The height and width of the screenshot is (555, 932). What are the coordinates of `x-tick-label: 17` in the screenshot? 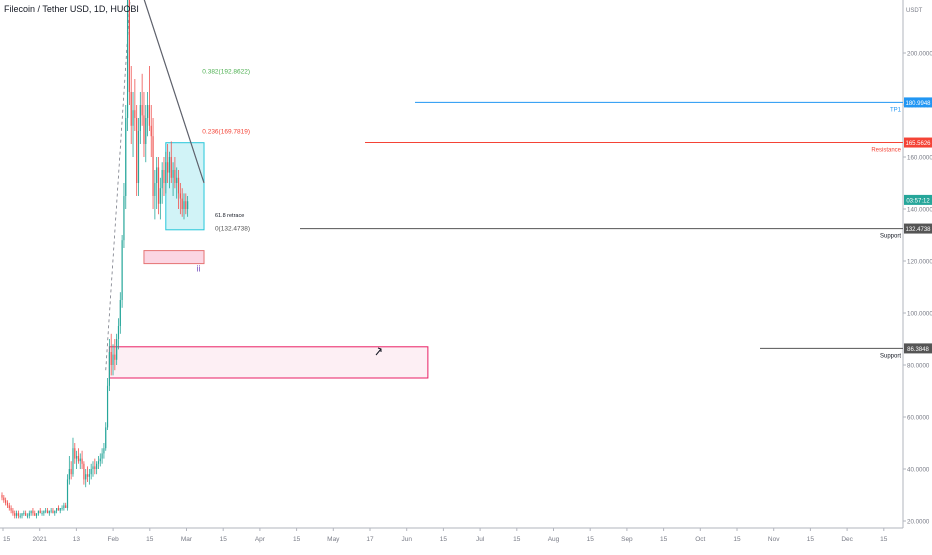 It's located at (370, 539).